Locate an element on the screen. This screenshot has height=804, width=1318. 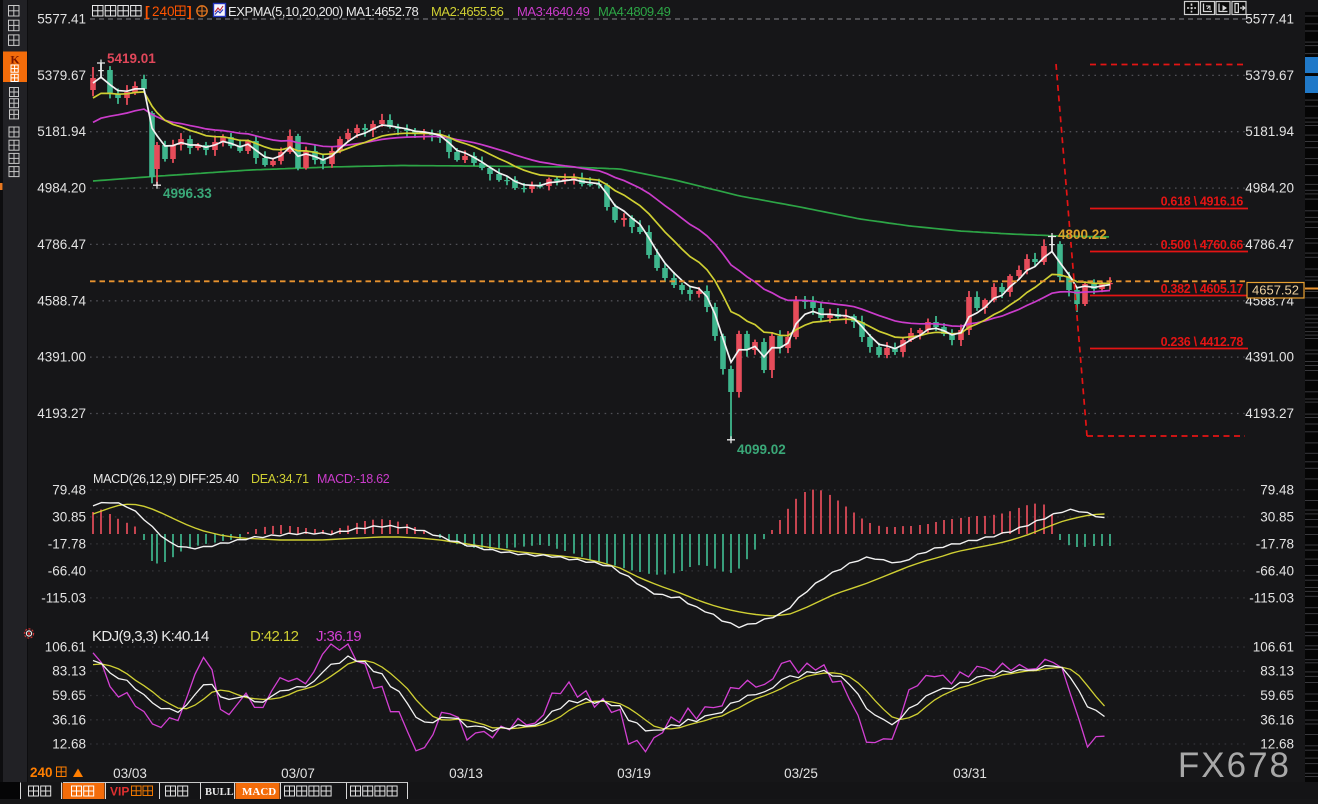
svg-text: 03/03 is located at coordinates (130, 773).